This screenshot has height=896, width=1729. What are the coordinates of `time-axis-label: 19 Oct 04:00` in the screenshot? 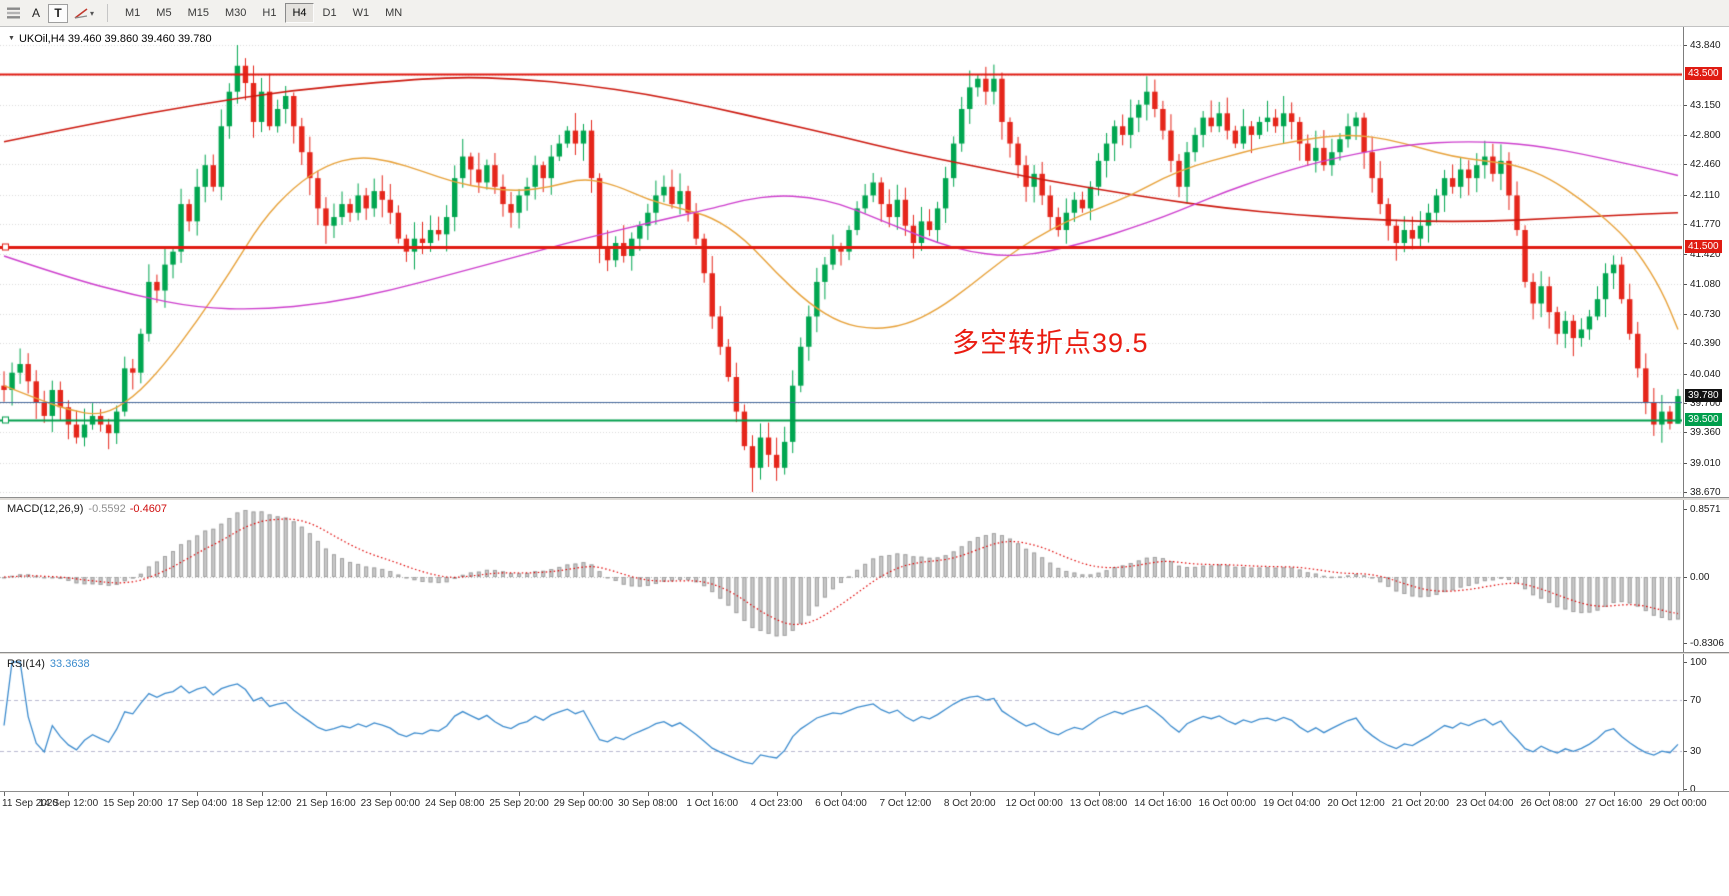 It's located at (1292, 803).